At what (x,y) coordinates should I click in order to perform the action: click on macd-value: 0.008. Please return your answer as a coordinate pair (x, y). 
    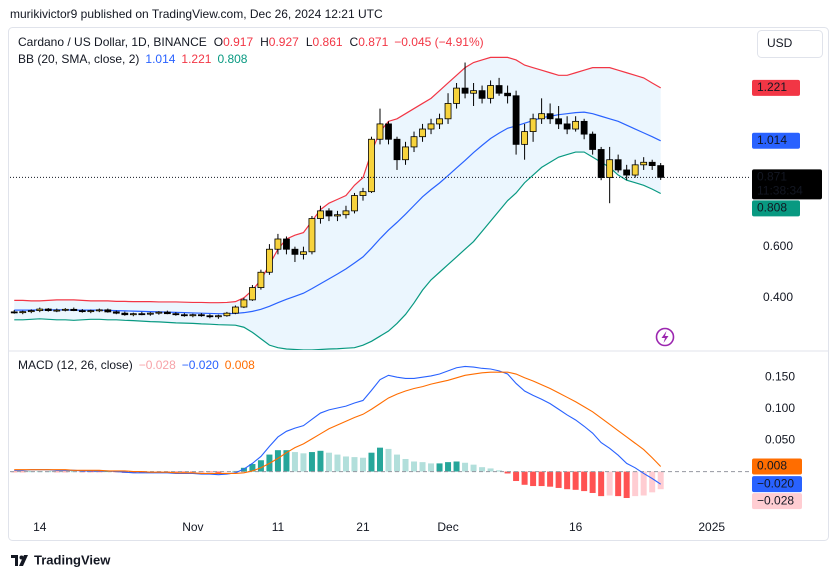
    Looking at the image, I should click on (240, 365).